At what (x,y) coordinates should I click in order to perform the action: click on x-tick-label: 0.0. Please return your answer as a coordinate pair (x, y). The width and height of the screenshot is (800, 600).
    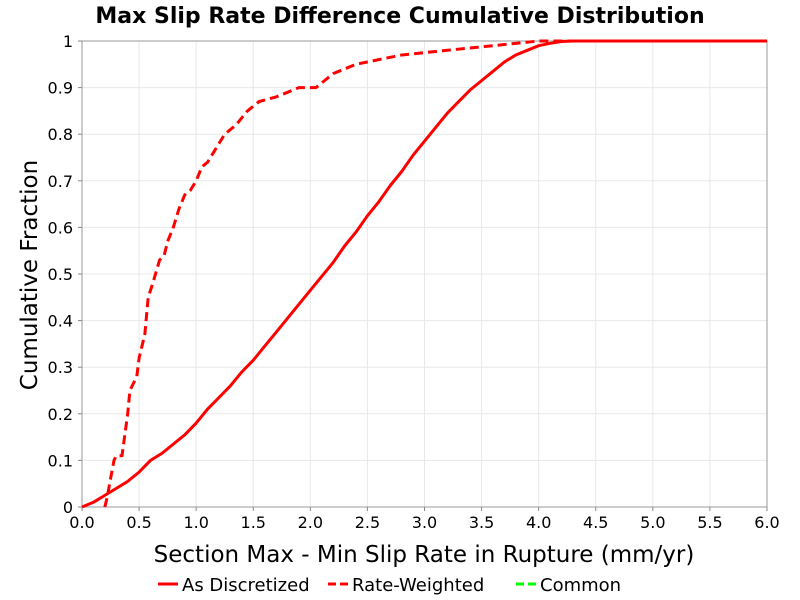
    Looking at the image, I should click on (81, 522).